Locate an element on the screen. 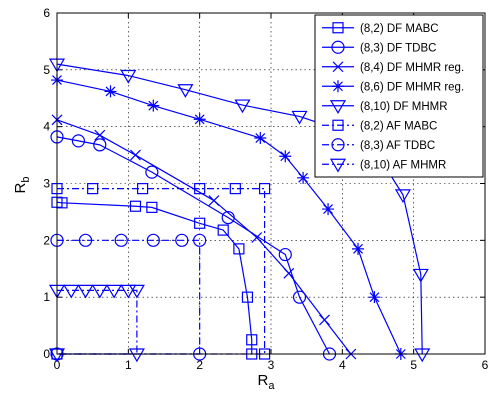 The height and width of the screenshot is (402, 501). legend-box is located at coordinates (399, 96).